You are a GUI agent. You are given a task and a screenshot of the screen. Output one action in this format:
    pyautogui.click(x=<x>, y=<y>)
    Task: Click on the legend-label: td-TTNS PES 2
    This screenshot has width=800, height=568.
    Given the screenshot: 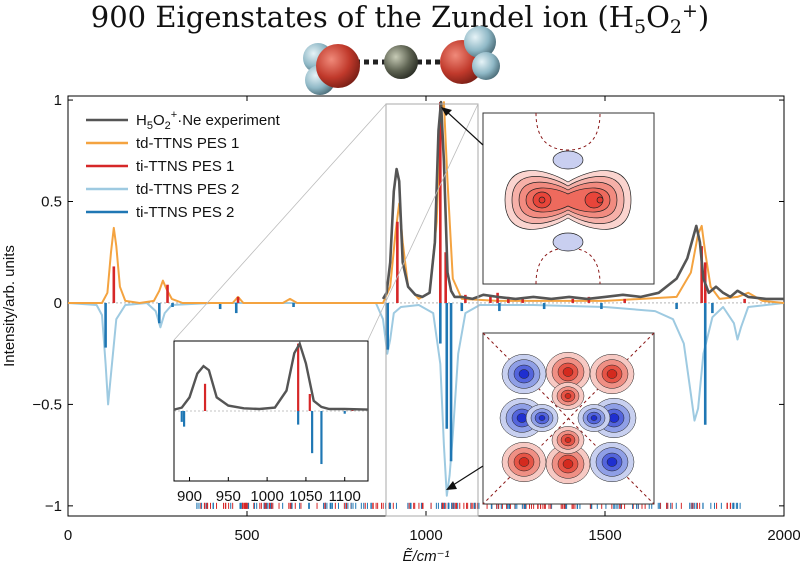 What is the action you would take?
    pyautogui.click(x=187, y=189)
    